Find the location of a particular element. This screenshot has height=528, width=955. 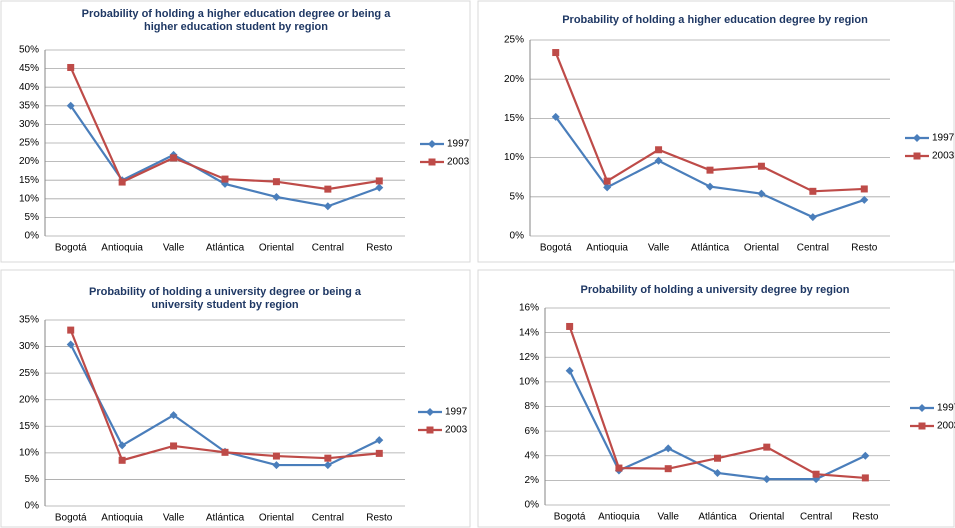

legend-label: 2003 is located at coordinates (943, 156).